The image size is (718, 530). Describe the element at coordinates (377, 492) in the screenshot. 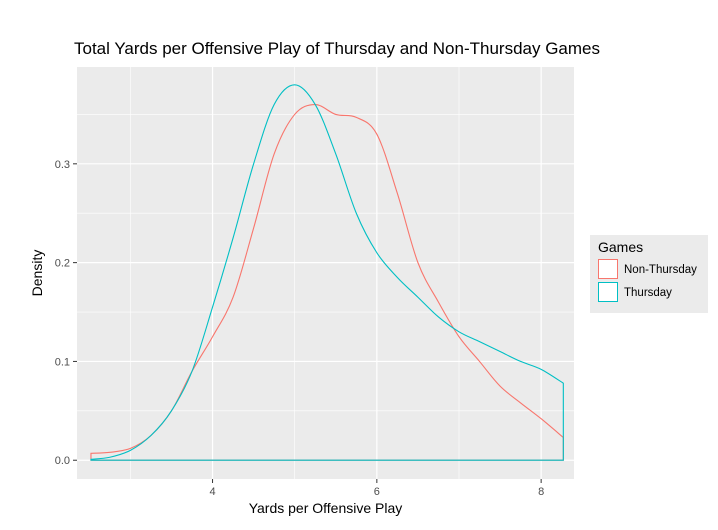

I see `x-tick-label: 6` at that location.